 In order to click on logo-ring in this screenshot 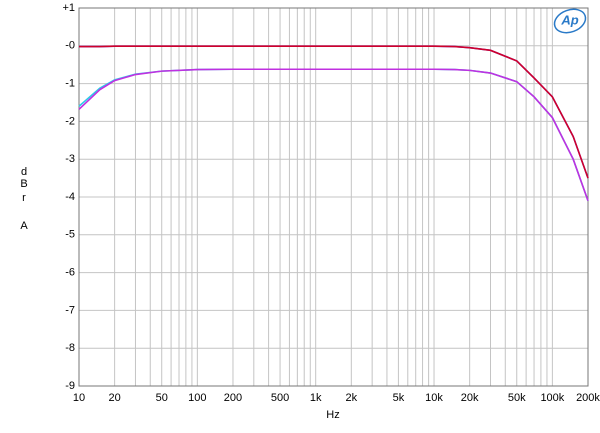, I will do `click(570, 21)`.